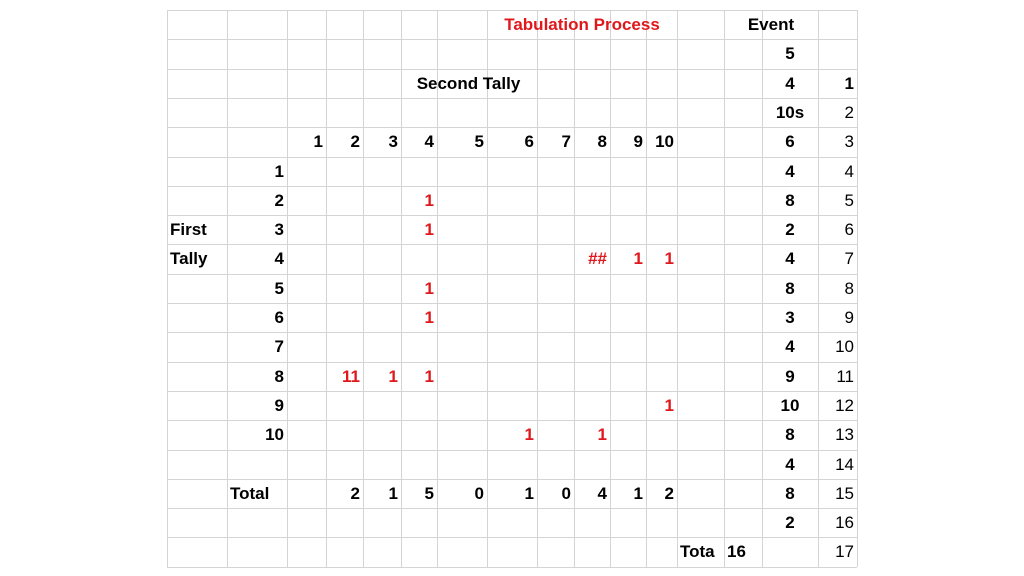 The width and height of the screenshot is (1024, 576). What do you see at coordinates (844, 552) in the screenshot?
I see `event-index: 17` at bounding box center [844, 552].